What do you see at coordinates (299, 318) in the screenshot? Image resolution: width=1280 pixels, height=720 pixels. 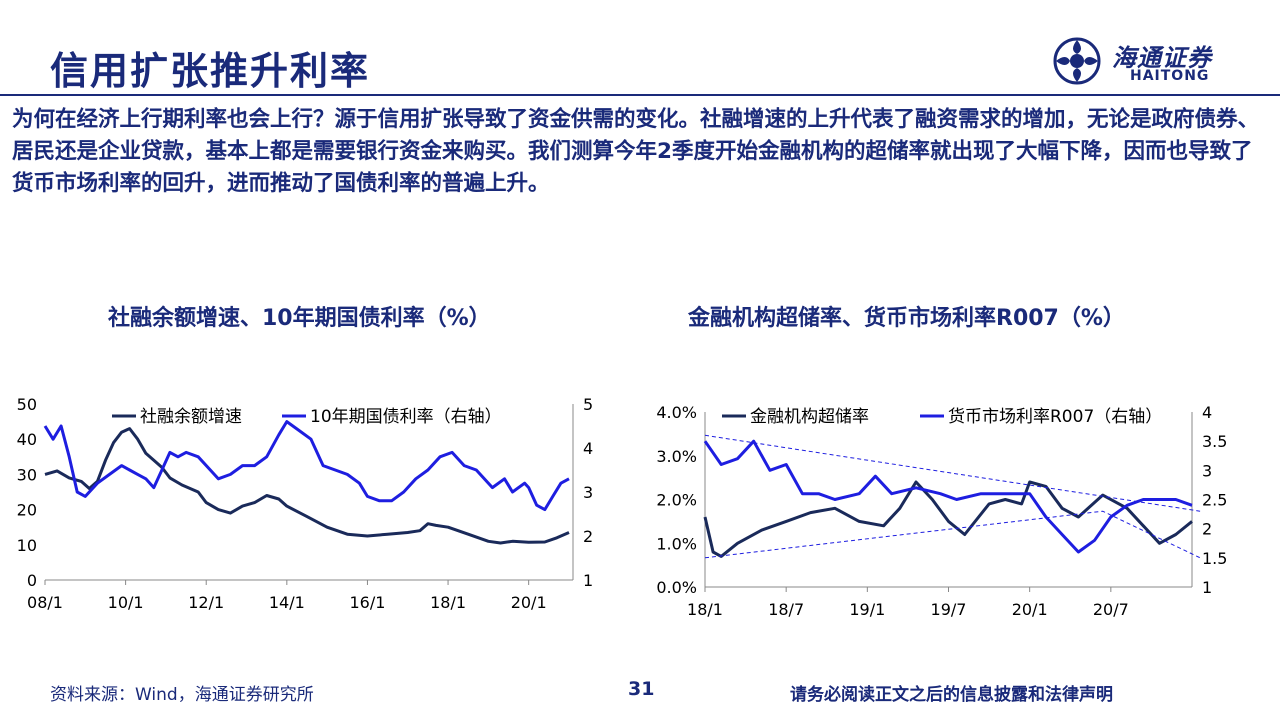 I see `chart-title-left: 社融余额增速、10年期国债利率（%）` at bounding box center [299, 318].